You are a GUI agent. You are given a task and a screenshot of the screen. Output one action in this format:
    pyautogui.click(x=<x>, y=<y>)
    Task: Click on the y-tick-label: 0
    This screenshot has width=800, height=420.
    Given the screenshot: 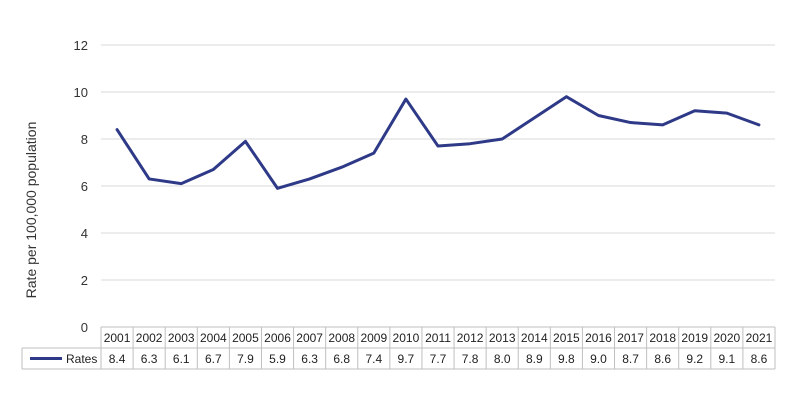 What is the action you would take?
    pyautogui.click(x=84, y=327)
    